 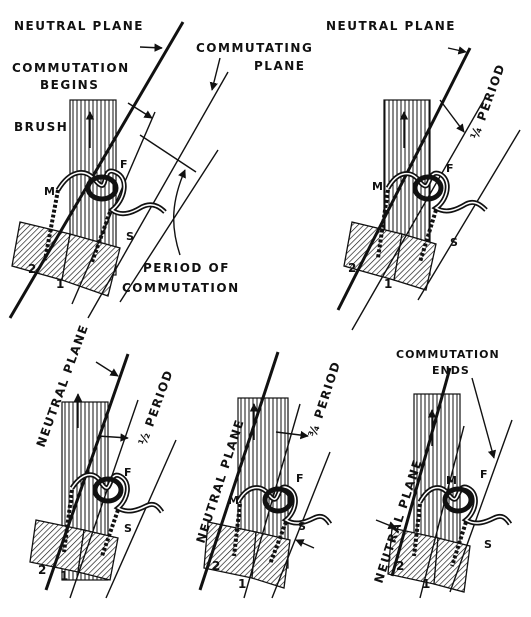 I want to click on begins-pointer, so click(x=140, y=110).